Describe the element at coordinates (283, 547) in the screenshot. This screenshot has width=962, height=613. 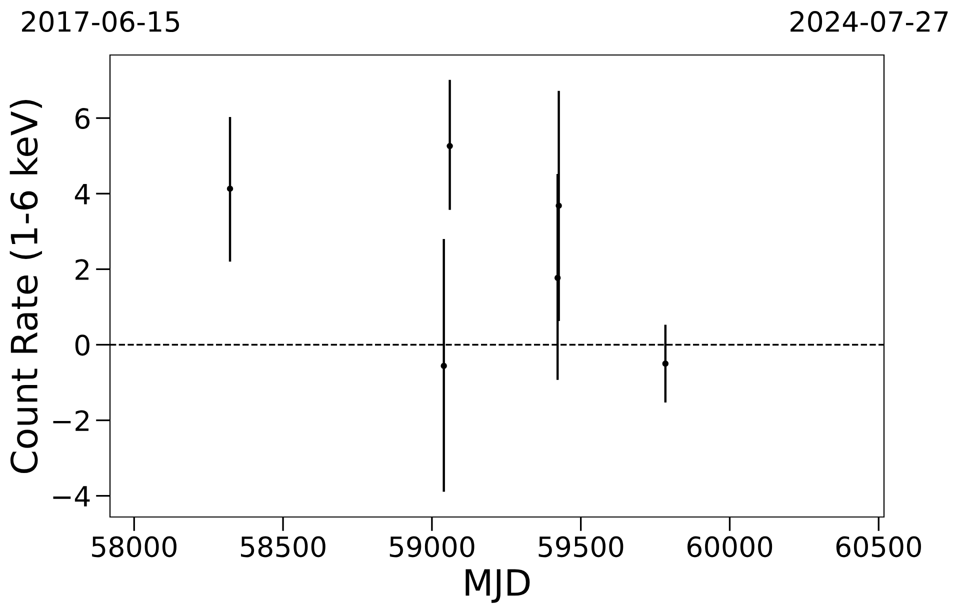
I see `x-tick-label: 58500` at that location.